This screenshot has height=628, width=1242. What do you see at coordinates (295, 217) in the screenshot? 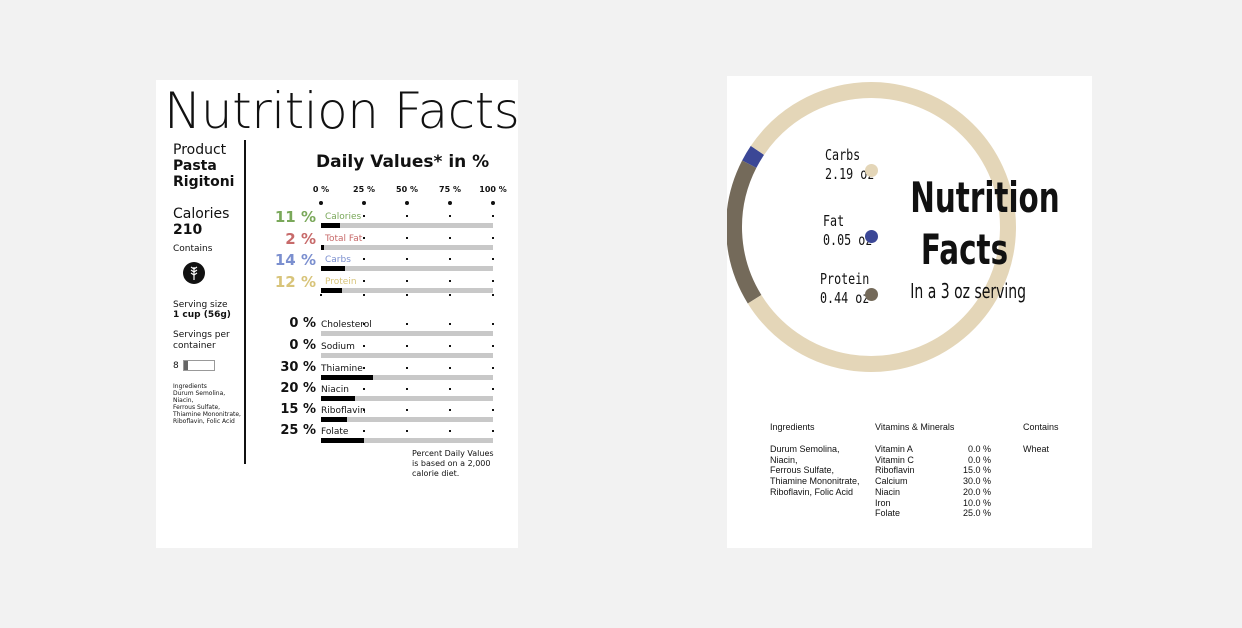
I see `value-label: 11 %` at bounding box center [295, 217].